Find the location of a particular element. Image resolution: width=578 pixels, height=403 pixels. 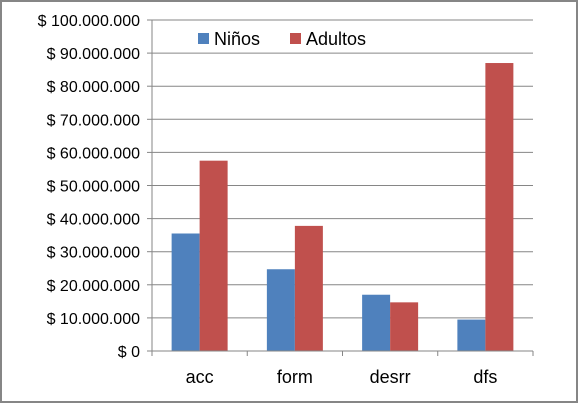

x-category-label: form is located at coordinates (295, 377).